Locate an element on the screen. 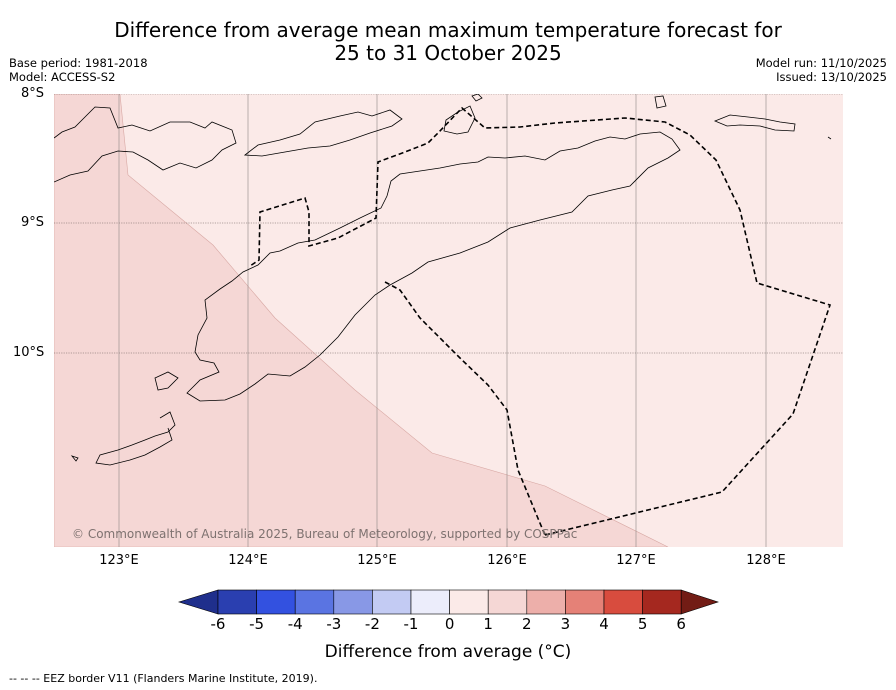 The image size is (896, 690). lat-label-10s: 10°S is located at coordinates (29, 352).